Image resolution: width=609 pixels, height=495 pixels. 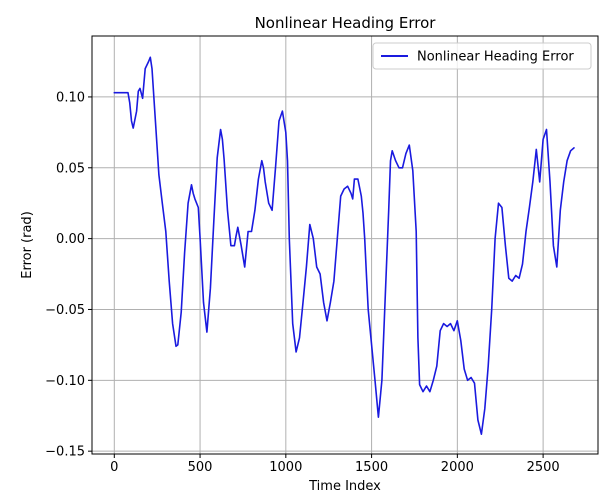 What do you see at coordinates (200, 467) in the screenshot?
I see `x-tick-label: 500` at bounding box center [200, 467].